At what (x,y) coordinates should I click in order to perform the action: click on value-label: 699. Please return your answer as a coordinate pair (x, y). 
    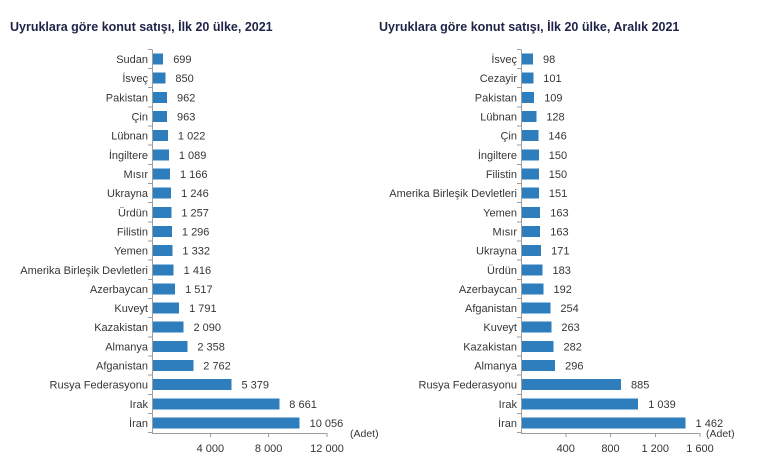
    Looking at the image, I should click on (182, 60).